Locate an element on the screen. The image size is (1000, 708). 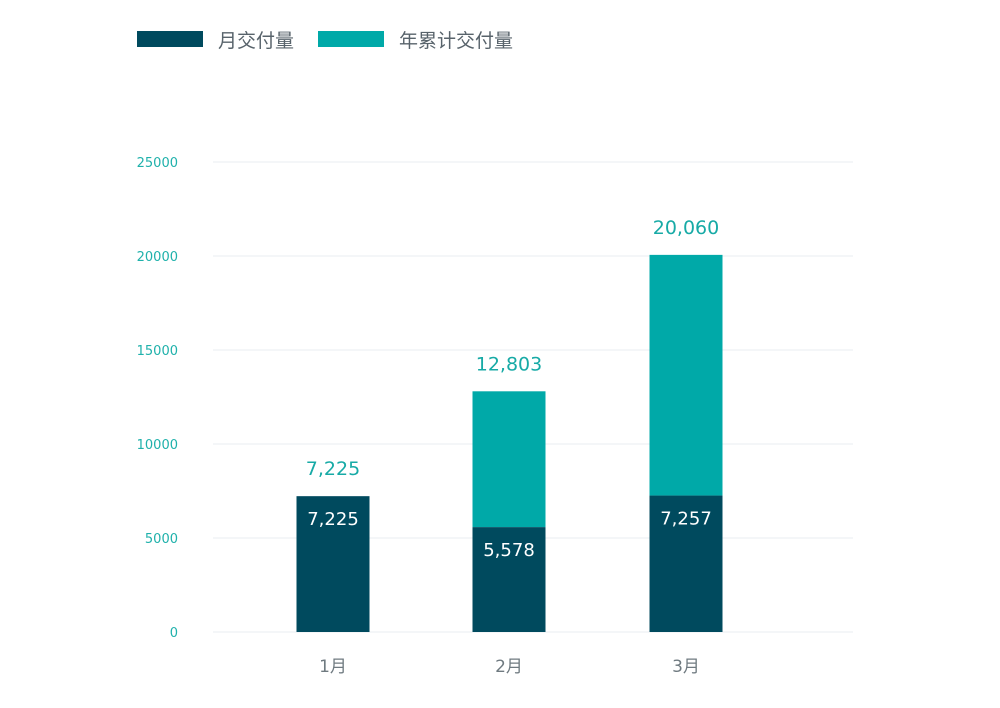
x-tick-label: 2月 is located at coordinates (509, 667).